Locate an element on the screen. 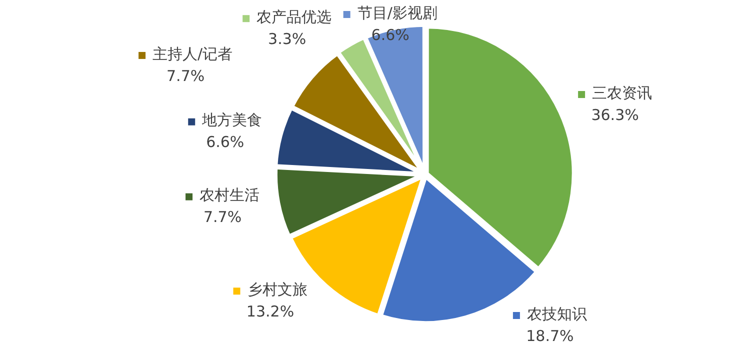  data-label: 13.2% is located at coordinates (270, 311).